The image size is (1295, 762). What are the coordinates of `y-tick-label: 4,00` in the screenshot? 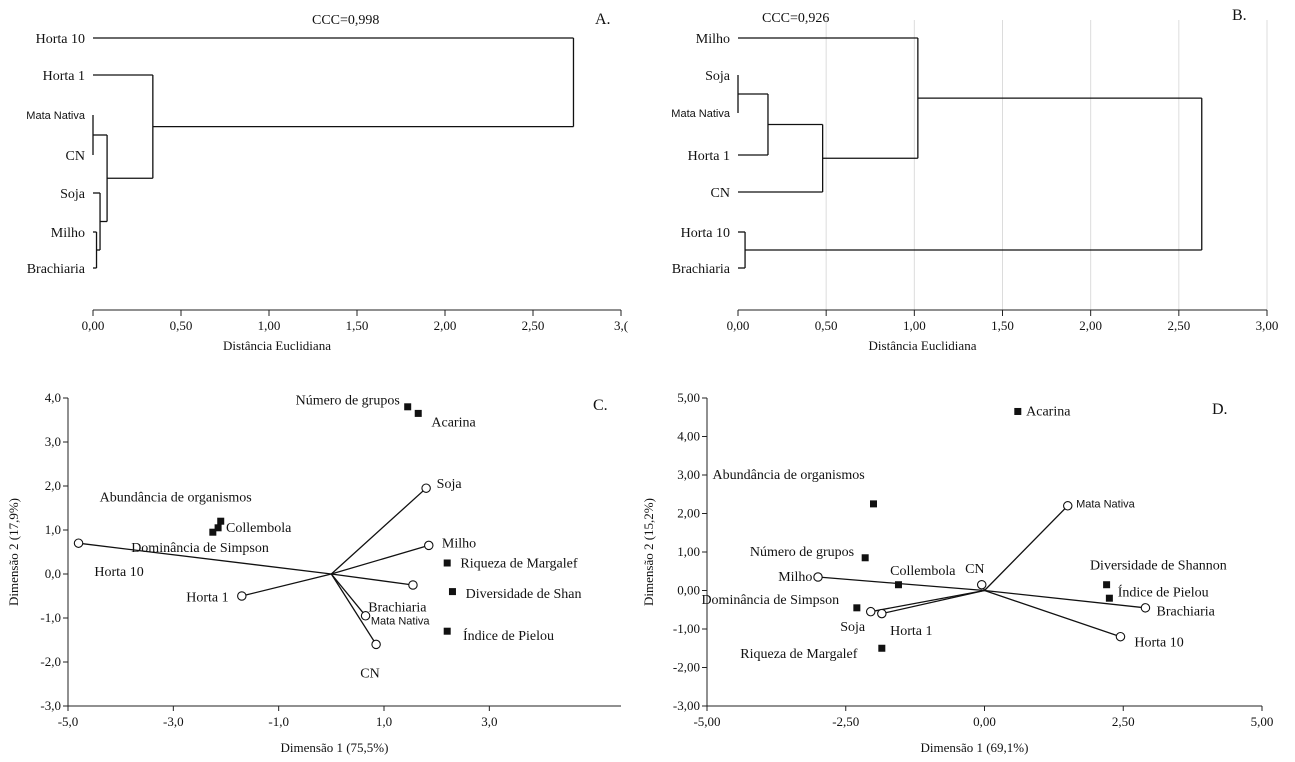 It's located at (688, 436).